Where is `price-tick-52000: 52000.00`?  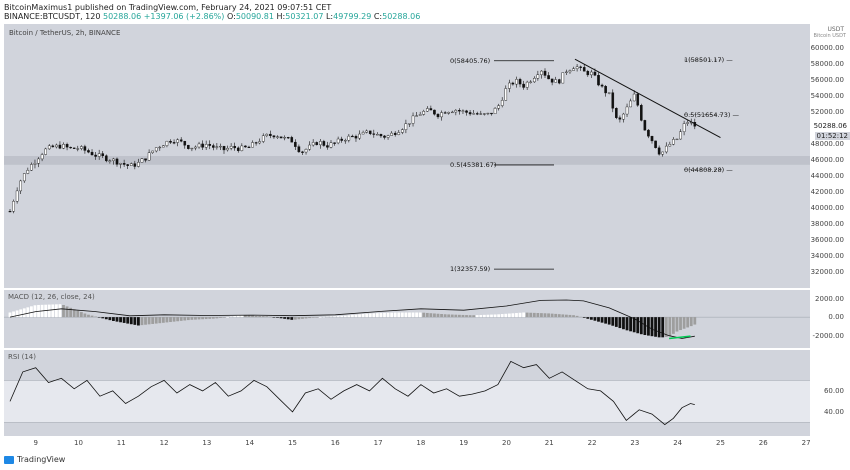
price-tick-52000: 52000.00 is located at coordinates (827, 112).